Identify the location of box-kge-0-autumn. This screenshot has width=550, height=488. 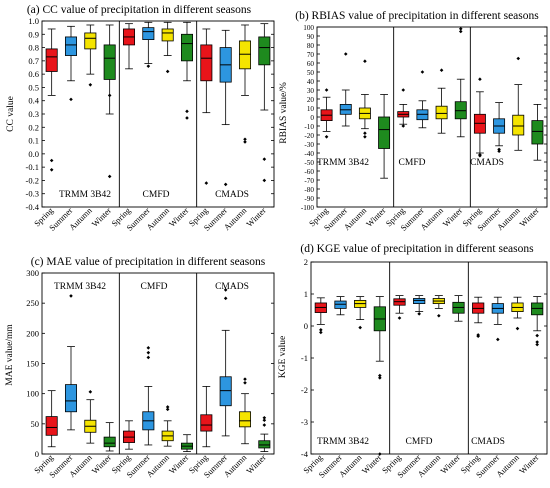
(360, 313).